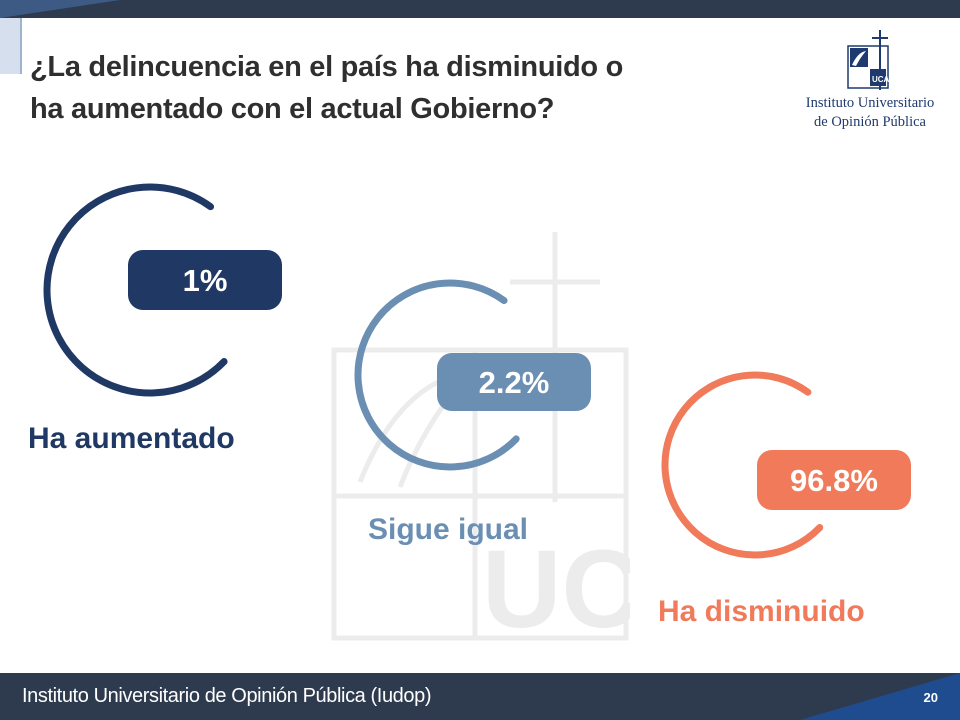 This screenshot has height=720, width=960. What do you see at coordinates (292, 109) in the screenshot?
I see `title-line-2: ha aumentado con el actual Gobierno?` at bounding box center [292, 109].